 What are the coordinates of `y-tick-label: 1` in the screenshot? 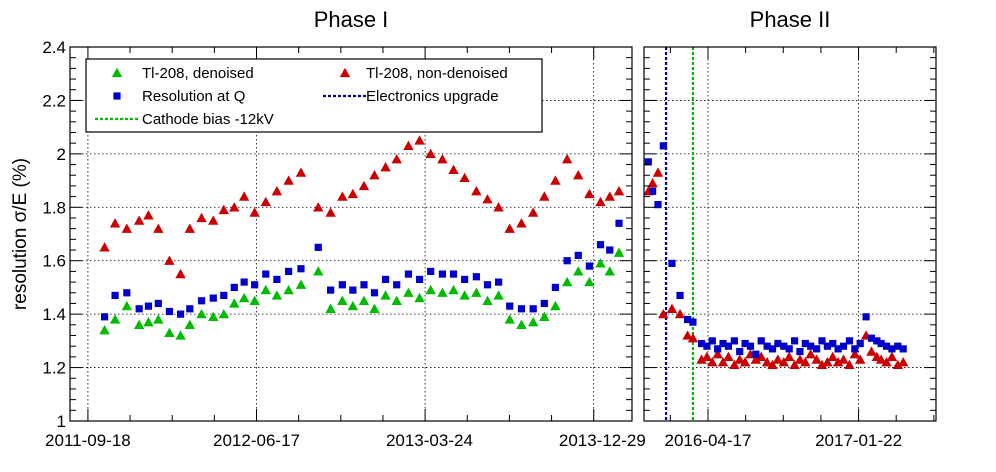 It's located at (61, 421).